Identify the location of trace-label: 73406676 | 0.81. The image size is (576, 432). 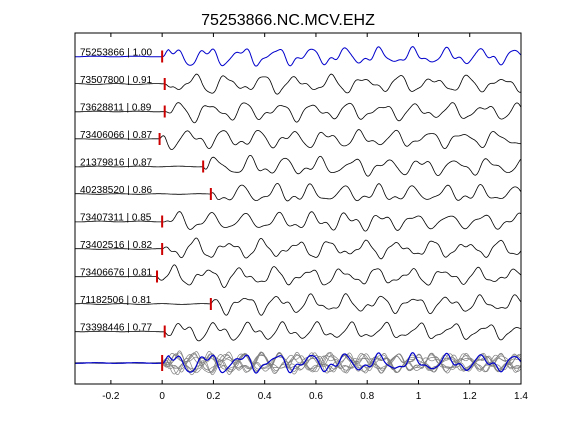
(116, 273).